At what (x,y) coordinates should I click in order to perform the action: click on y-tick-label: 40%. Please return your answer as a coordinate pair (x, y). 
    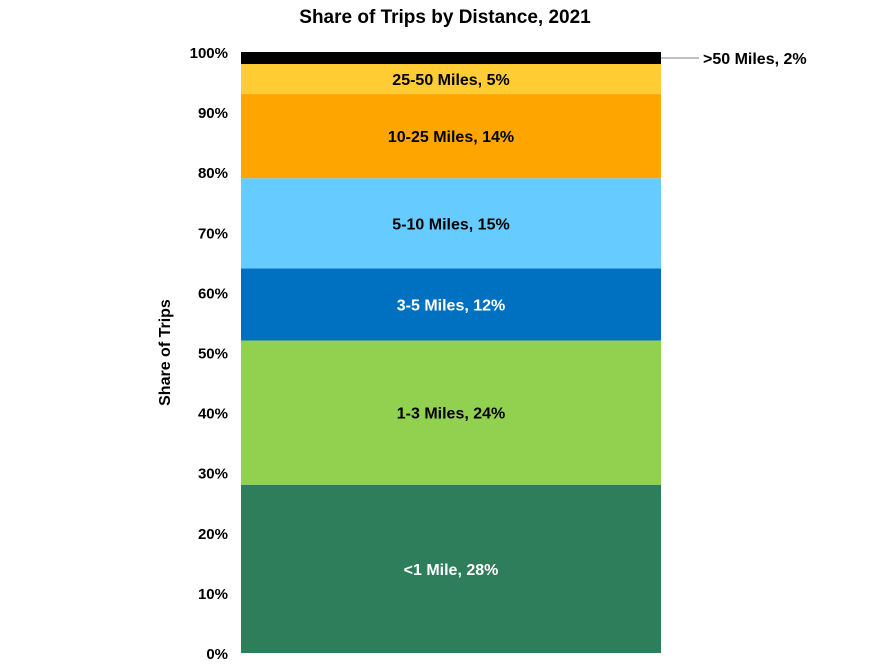
    Looking at the image, I should click on (213, 414).